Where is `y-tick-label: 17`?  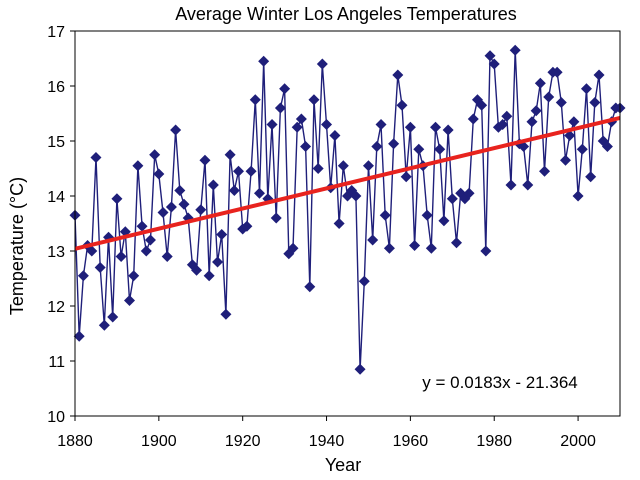 y-tick-label: 17 is located at coordinates (56, 32).